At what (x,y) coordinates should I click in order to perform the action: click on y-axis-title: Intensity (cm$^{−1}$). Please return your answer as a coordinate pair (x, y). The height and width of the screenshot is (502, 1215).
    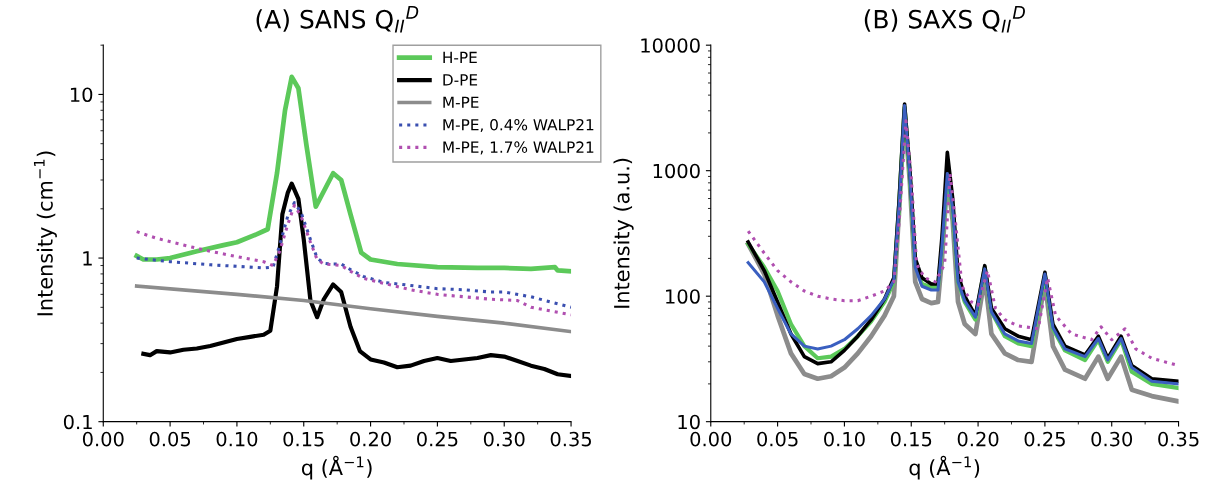
    Looking at the image, I should click on (45, 233).